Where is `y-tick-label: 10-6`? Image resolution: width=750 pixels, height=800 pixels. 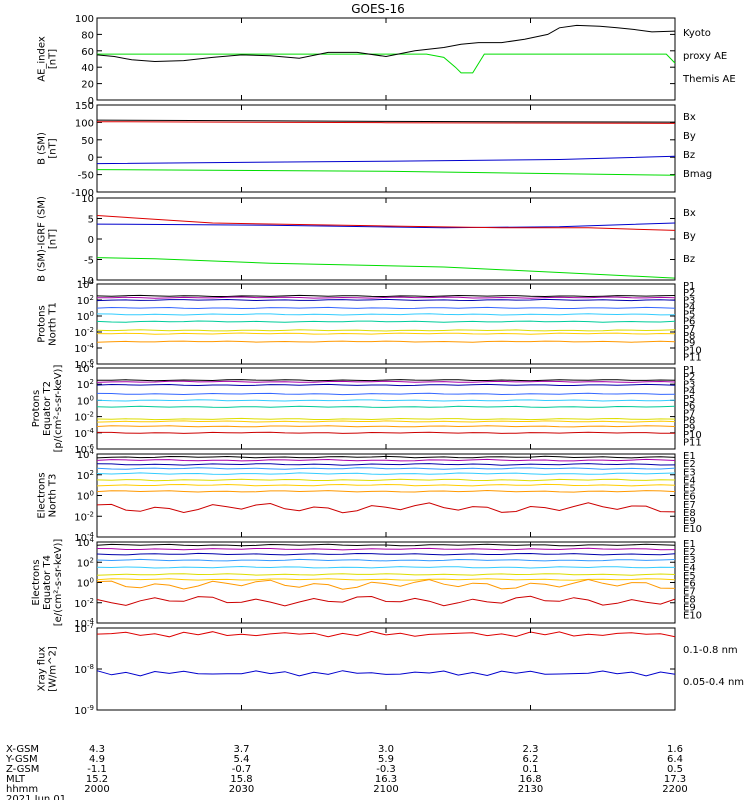
y-tick-label: 10-6 is located at coordinates (84, 449).